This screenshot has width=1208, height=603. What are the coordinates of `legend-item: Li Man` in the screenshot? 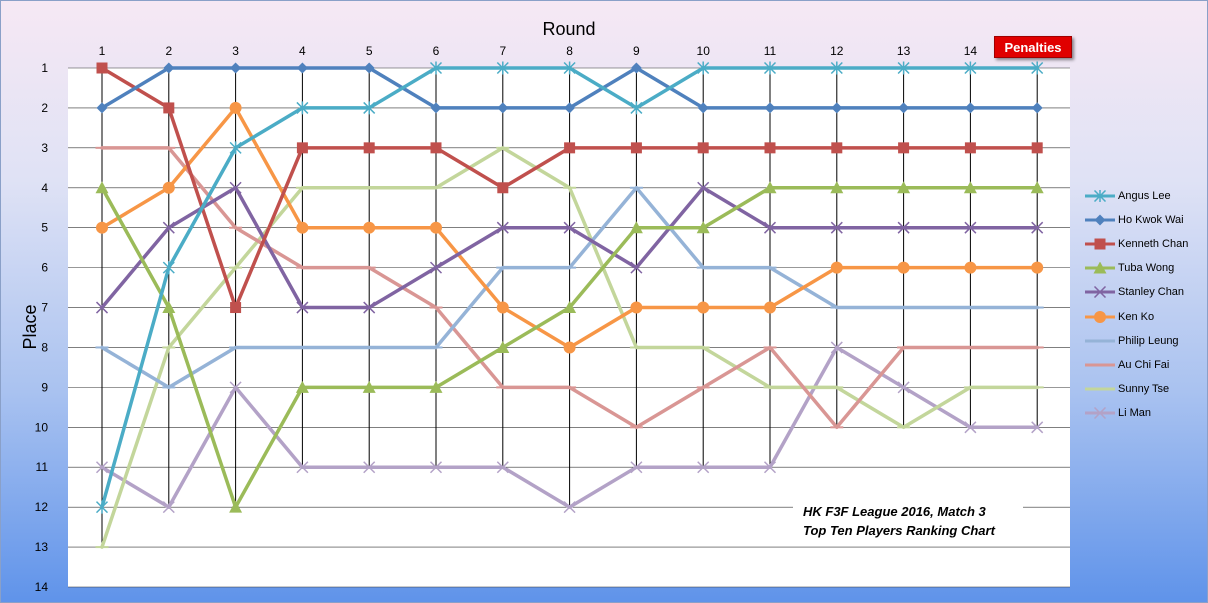 It's located at (1144, 413).